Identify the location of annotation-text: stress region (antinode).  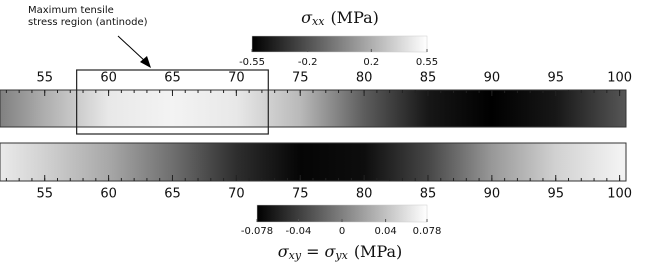
(88, 22).